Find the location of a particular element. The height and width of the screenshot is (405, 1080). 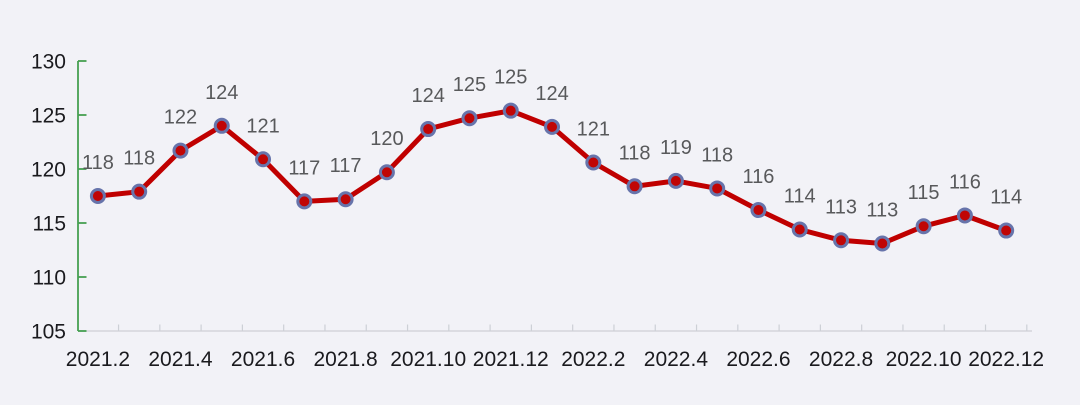

y-axis-label: 130 is located at coordinates (48, 62).